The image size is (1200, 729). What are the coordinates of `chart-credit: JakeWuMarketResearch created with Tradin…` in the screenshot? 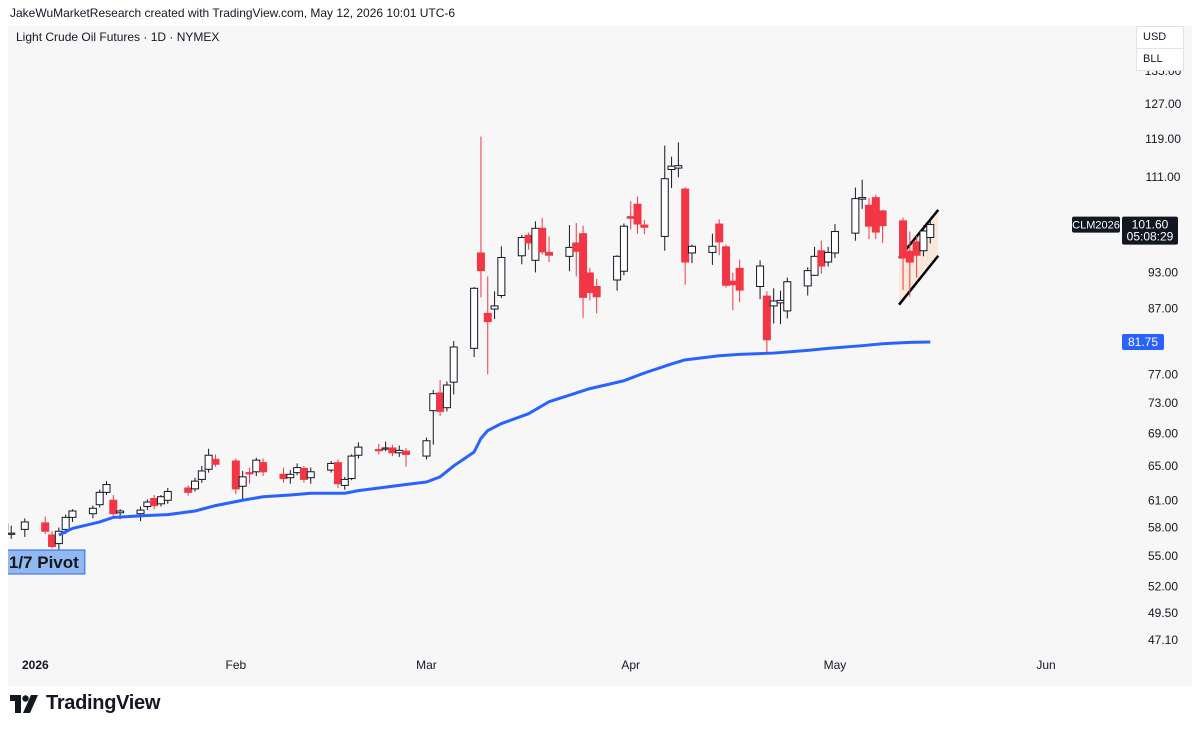 It's located at (233, 13).